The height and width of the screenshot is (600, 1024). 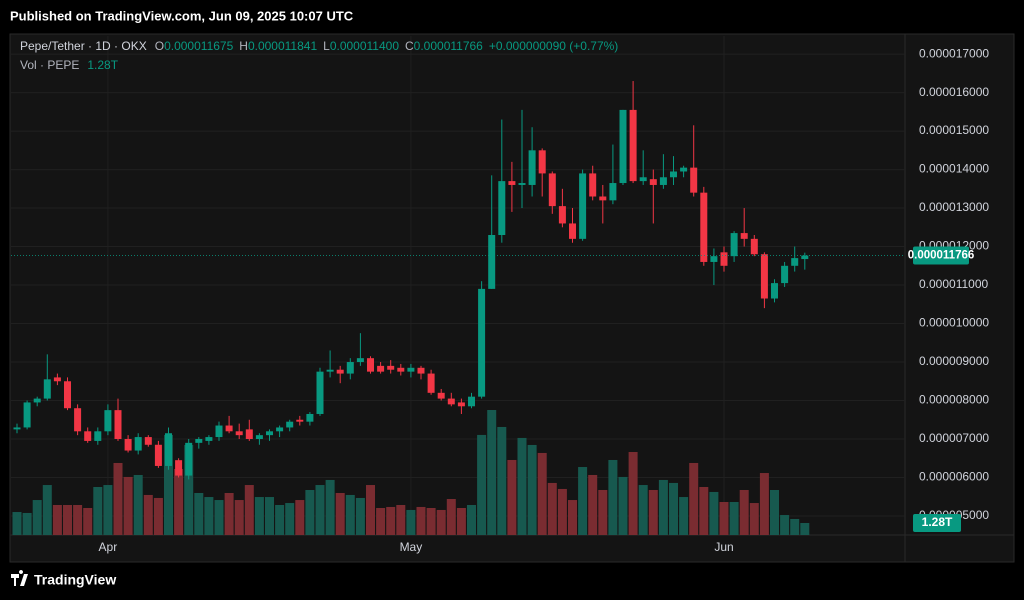 What do you see at coordinates (326, 46) in the screenshot?
I see `low-key: L` at bounding box center [326, 46].